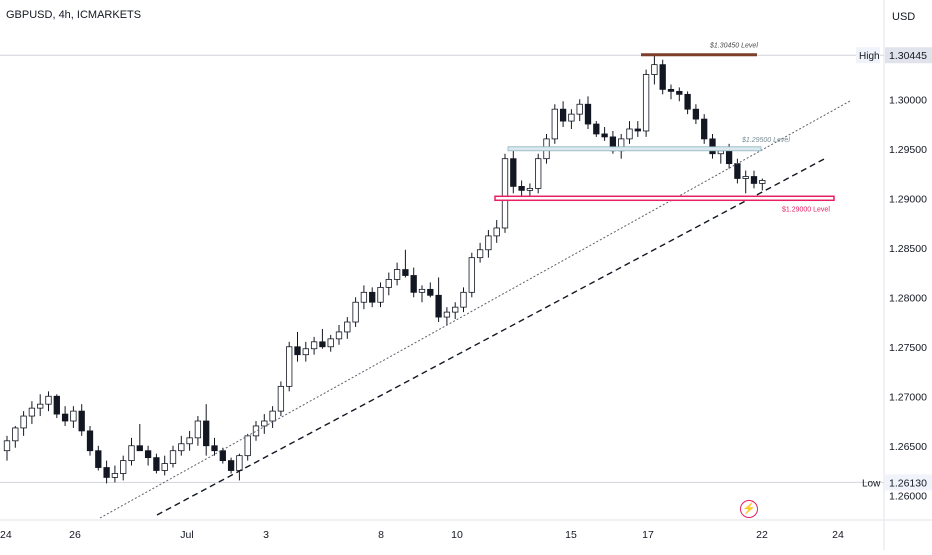  Describe the element at coordinates (904, 17) in the screenshot. I see `currency-selector: USD` at that location.